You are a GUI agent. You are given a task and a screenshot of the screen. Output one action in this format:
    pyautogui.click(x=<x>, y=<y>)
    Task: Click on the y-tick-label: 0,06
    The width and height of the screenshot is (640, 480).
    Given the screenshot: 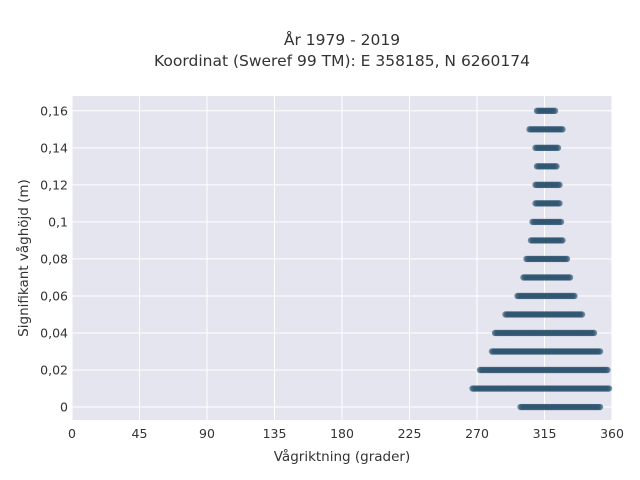 What is the action you would take?
    pyautogui.click(x=54, y=295)
    